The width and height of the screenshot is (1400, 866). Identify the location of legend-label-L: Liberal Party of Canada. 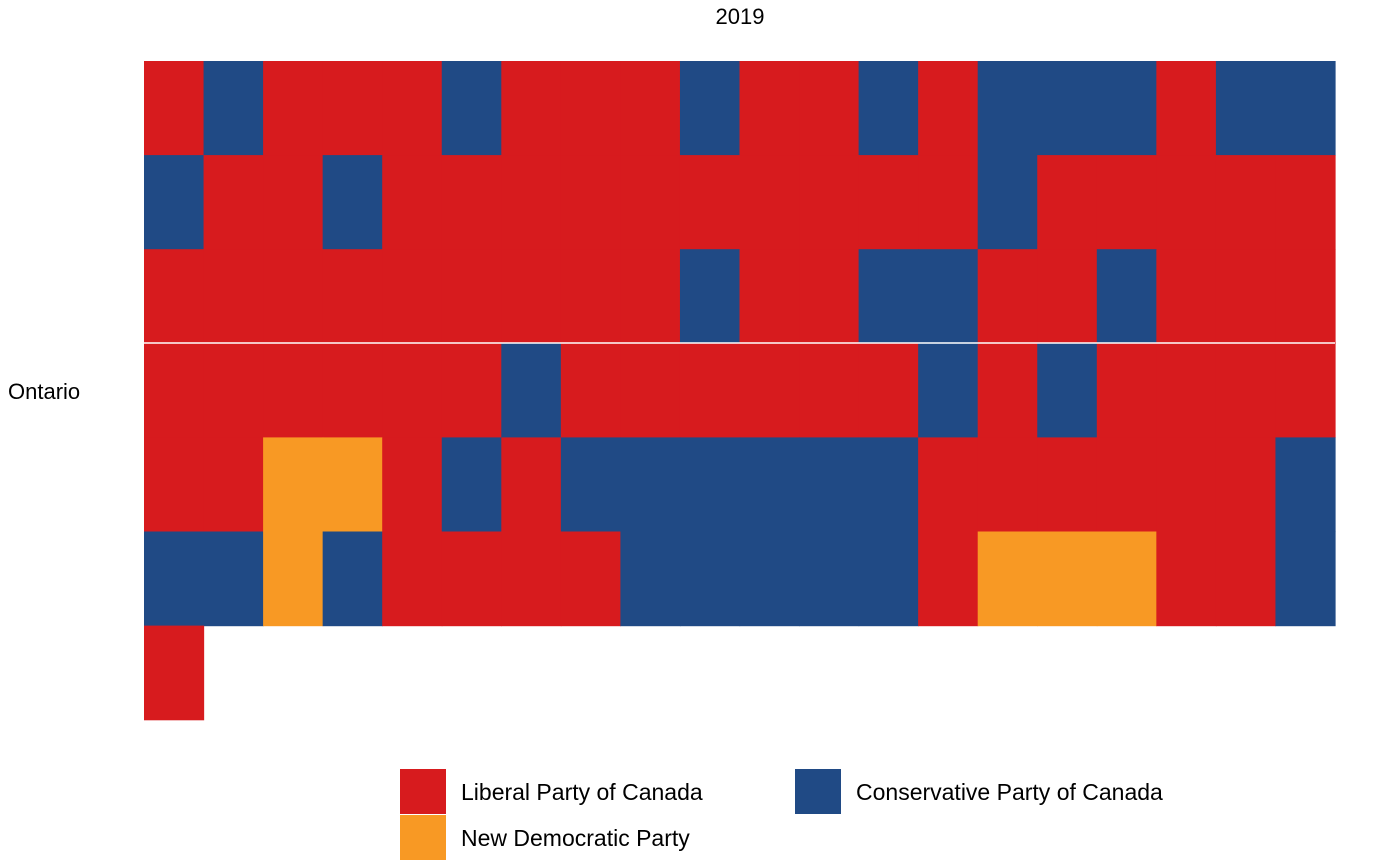
(582, 792).